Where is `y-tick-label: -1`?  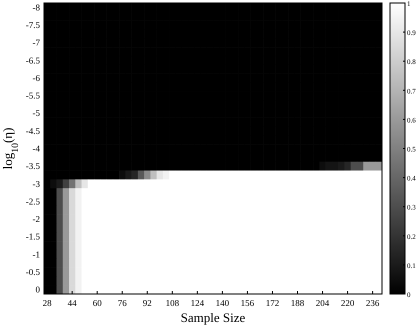 y-tick-label: -1 is located at coordinates (36, 254).